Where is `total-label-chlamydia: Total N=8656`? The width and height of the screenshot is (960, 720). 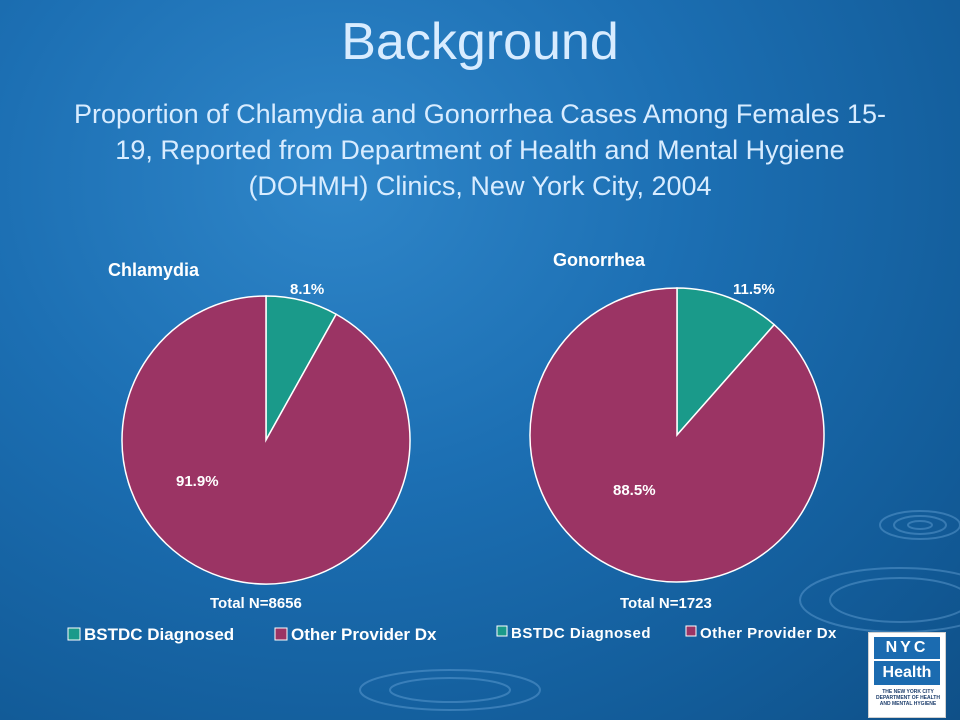
total-label-chlamydia: Total N=8656 is located at coordinates (256, 603).